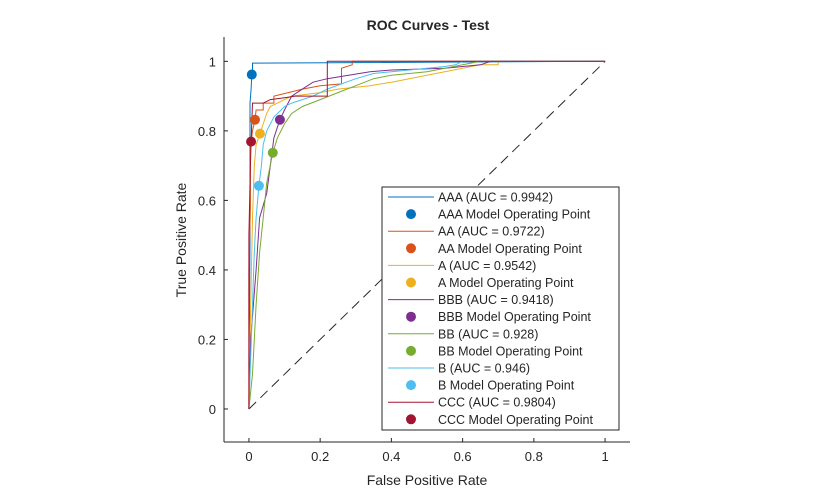 The height and width of the screenshot is (498, 826). Describe the element at coordinates (514, 215) in the screenshot. I see `legend-entry-label: AAA Model Operating Point` at that location.